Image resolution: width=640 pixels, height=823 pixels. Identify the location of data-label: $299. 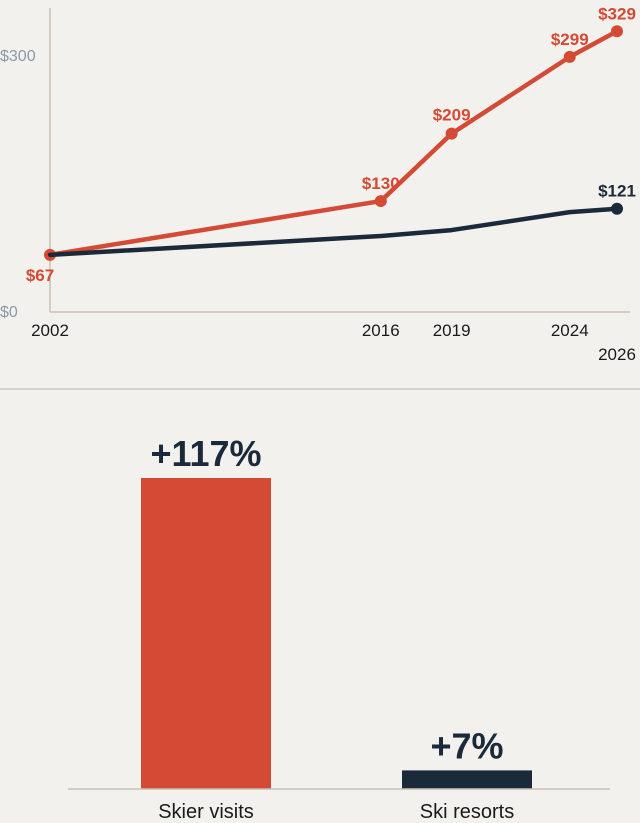
(570, 39).